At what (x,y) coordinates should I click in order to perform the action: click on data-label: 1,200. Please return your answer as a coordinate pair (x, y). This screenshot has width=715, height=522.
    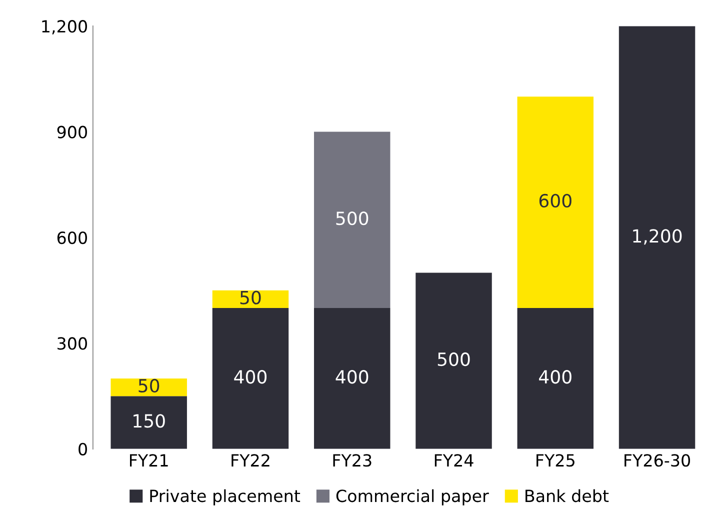
    Looking at the image, I should click on (657, 237).